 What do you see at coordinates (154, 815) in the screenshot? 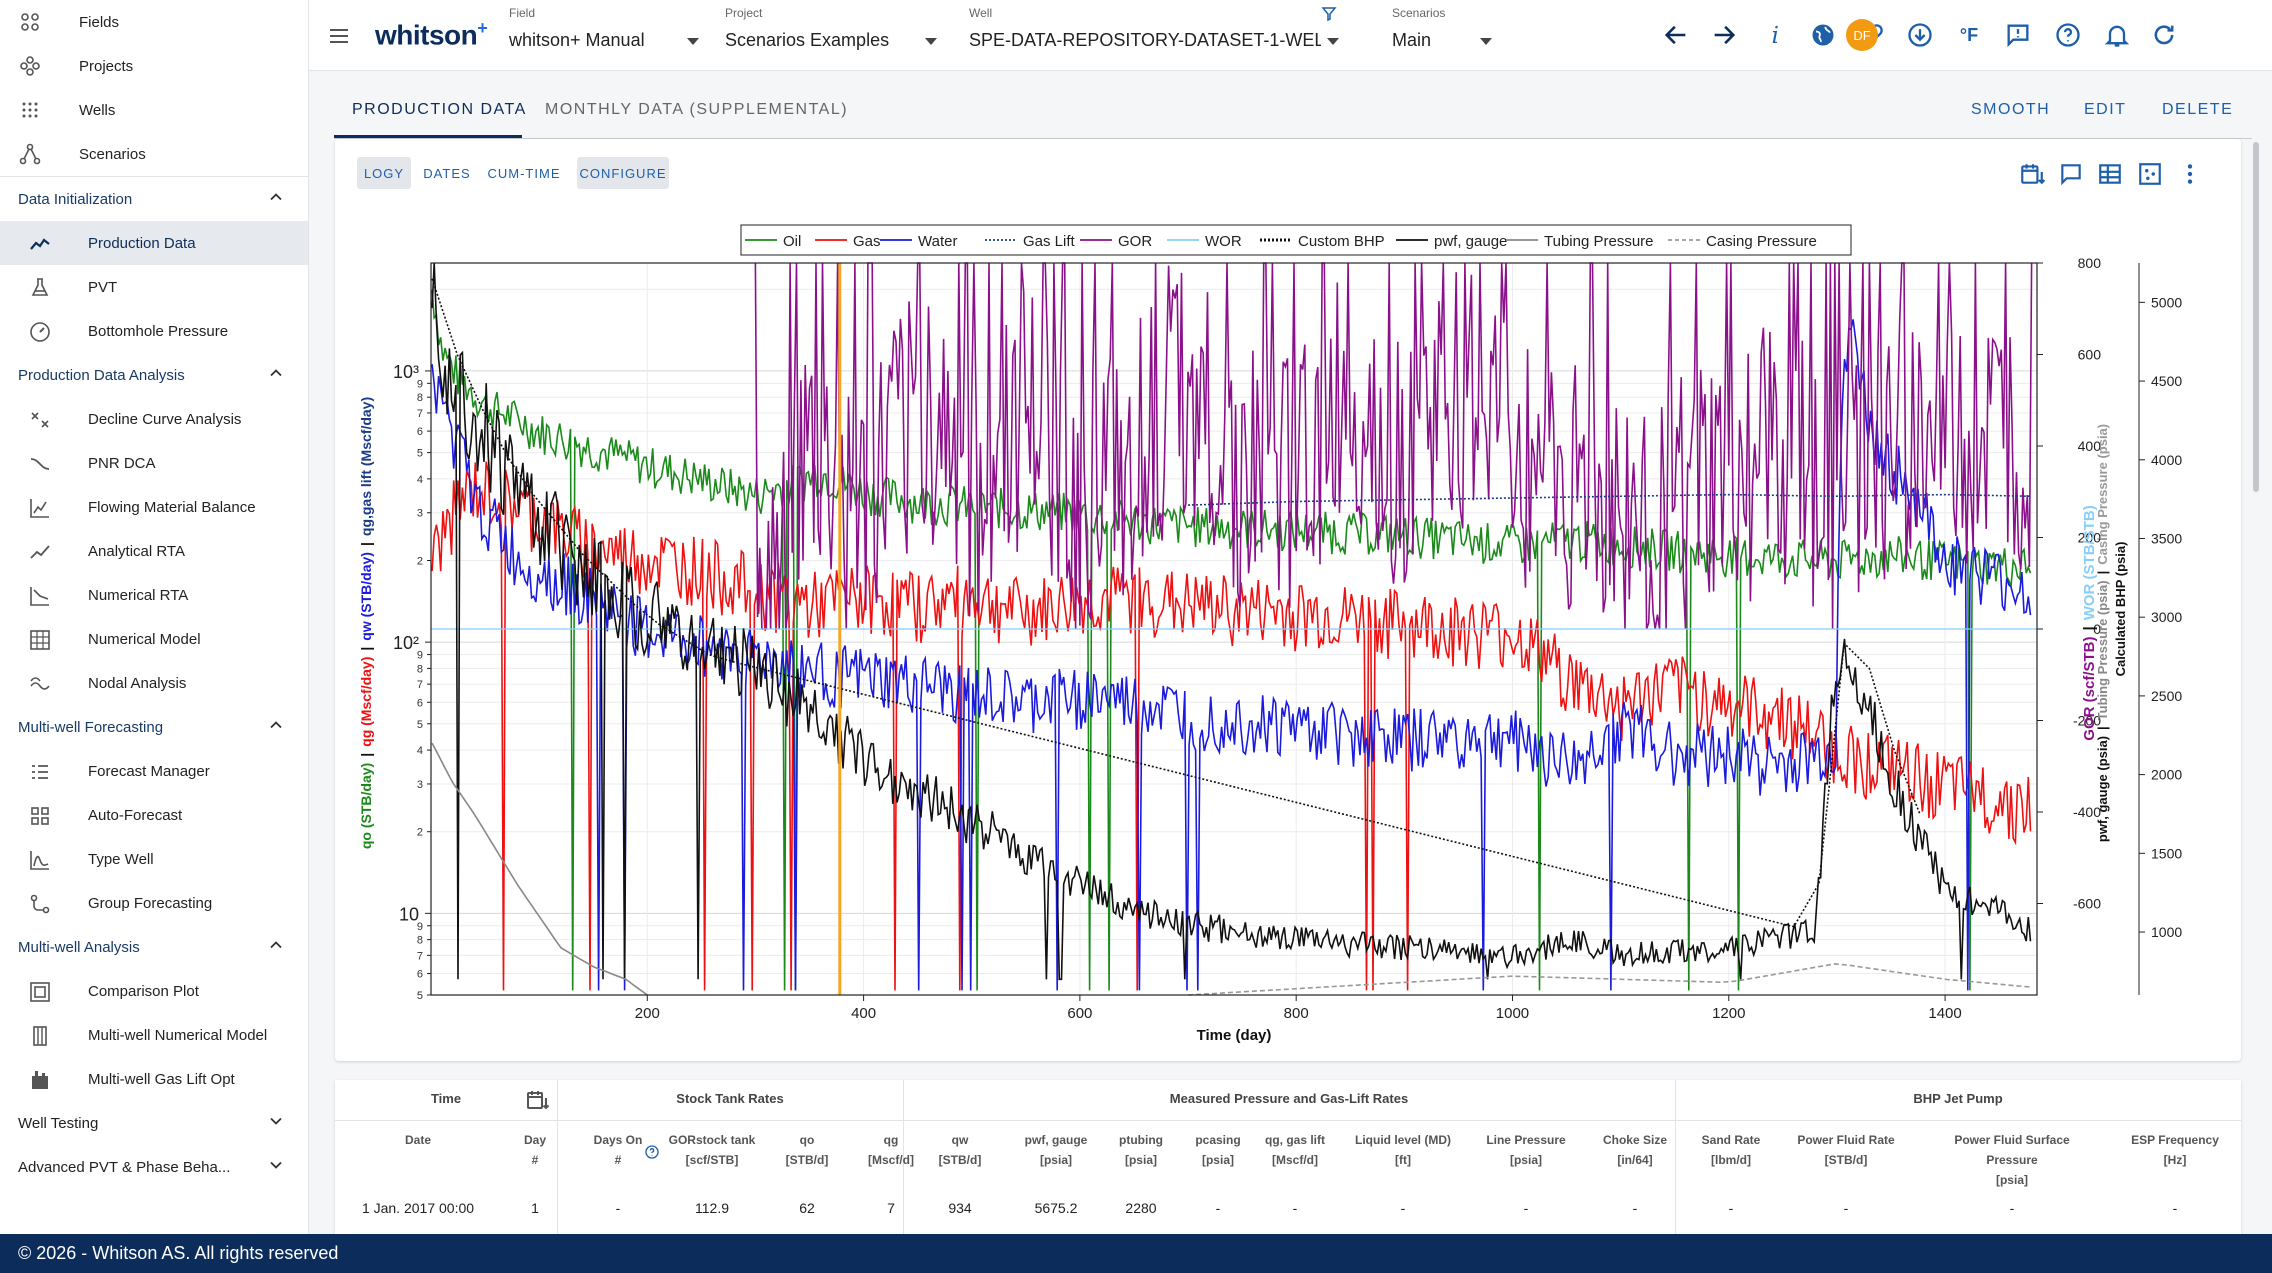
I see `sidebar-item-auto-forecast: Auto-Forecast` at bounding box center [154, 815].